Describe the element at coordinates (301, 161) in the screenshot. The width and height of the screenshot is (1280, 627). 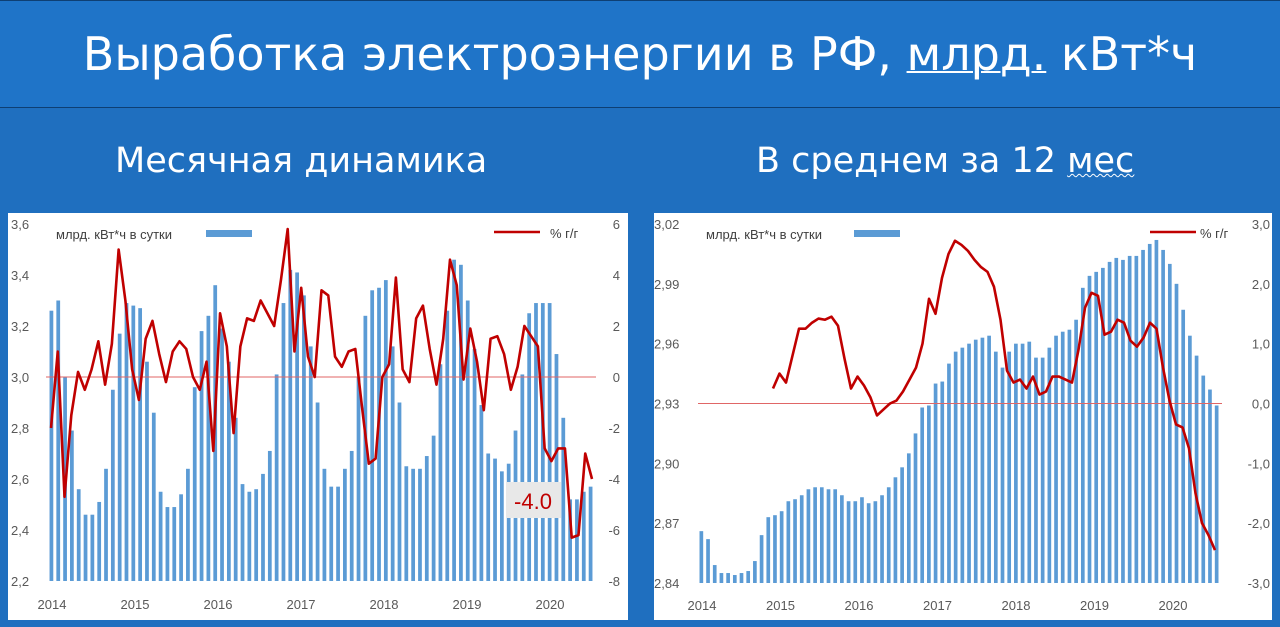
I see `subtitle-monthly: Месячная динамика` at that location.